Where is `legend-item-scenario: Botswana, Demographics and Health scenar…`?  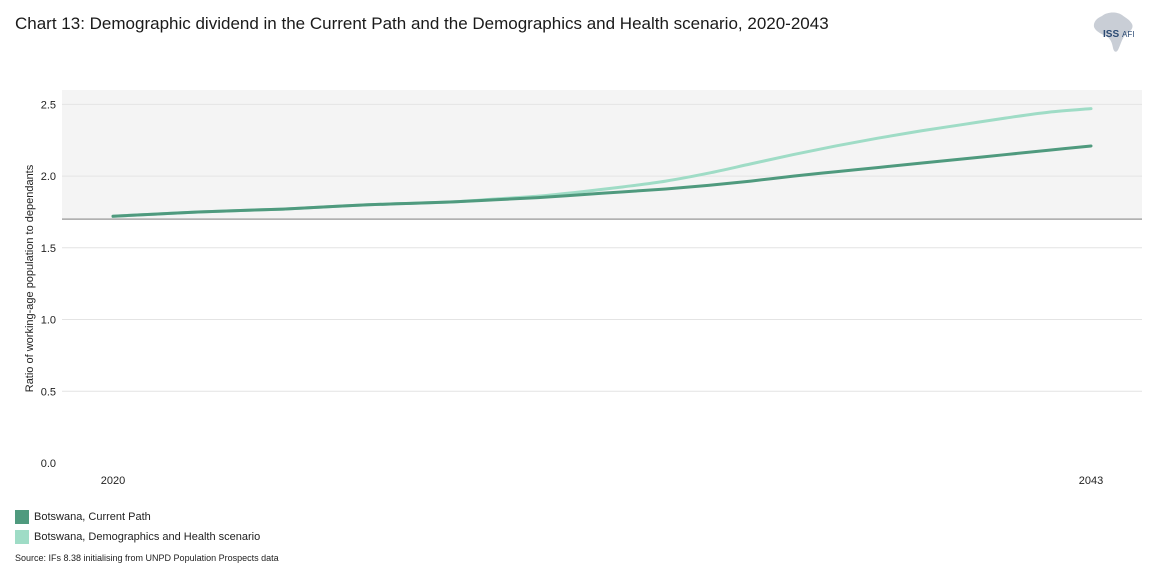 legend-item-scenario: Botswana, Demographics and Health scenar… is located at coordinates (137, 537).